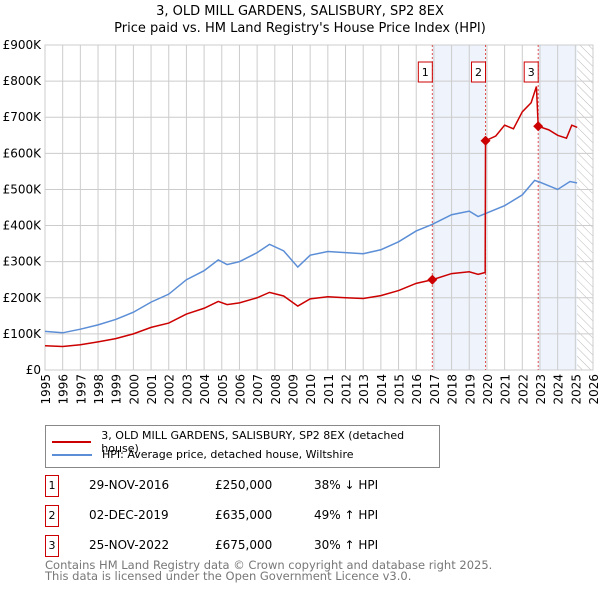  What do you see at coordinates (244, 485) in the screenshot?
I see `sale-price: £250,000` at bounding box center [244, 485].